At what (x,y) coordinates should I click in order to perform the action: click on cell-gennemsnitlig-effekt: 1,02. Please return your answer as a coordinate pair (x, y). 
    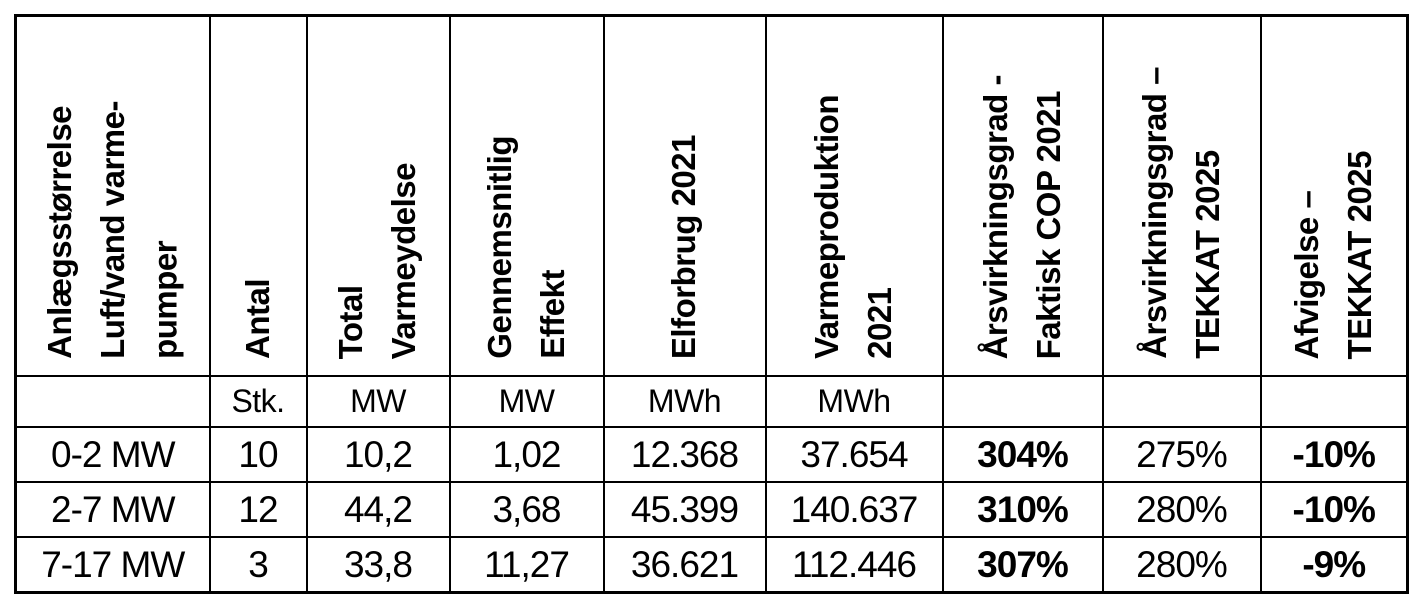
    Looking at the image, I should click on (526, 454).